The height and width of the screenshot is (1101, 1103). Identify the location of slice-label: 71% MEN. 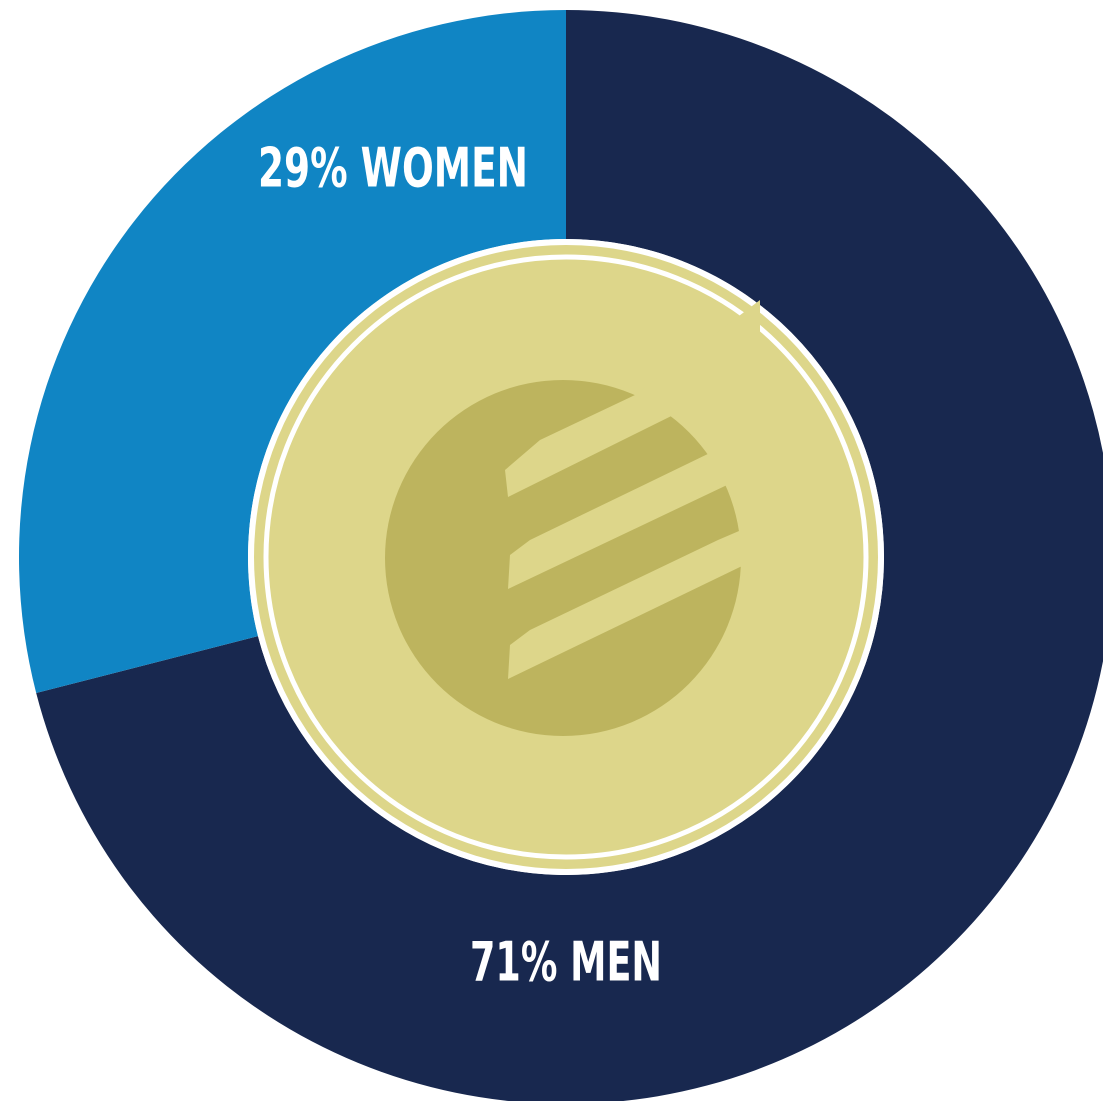
(566, 962).